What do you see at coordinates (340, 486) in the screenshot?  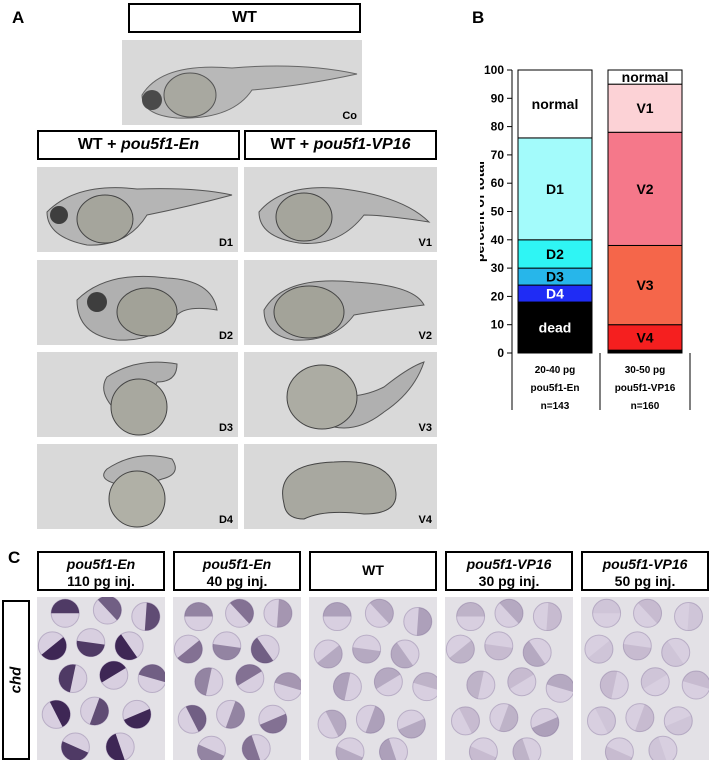 I see `embryo-photo-v4: V4` at bounding box center [340, 486].